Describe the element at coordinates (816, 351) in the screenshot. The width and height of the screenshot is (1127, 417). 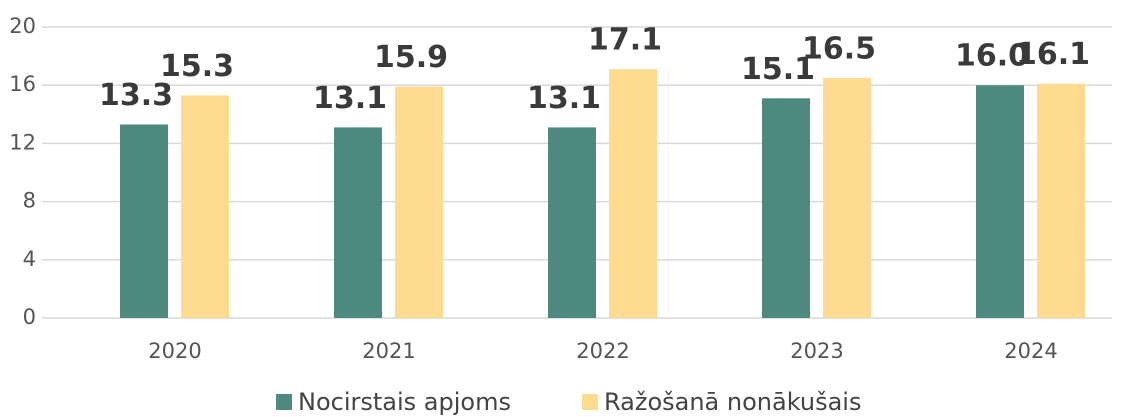
I see `x-tick-label: 2023` at that location.